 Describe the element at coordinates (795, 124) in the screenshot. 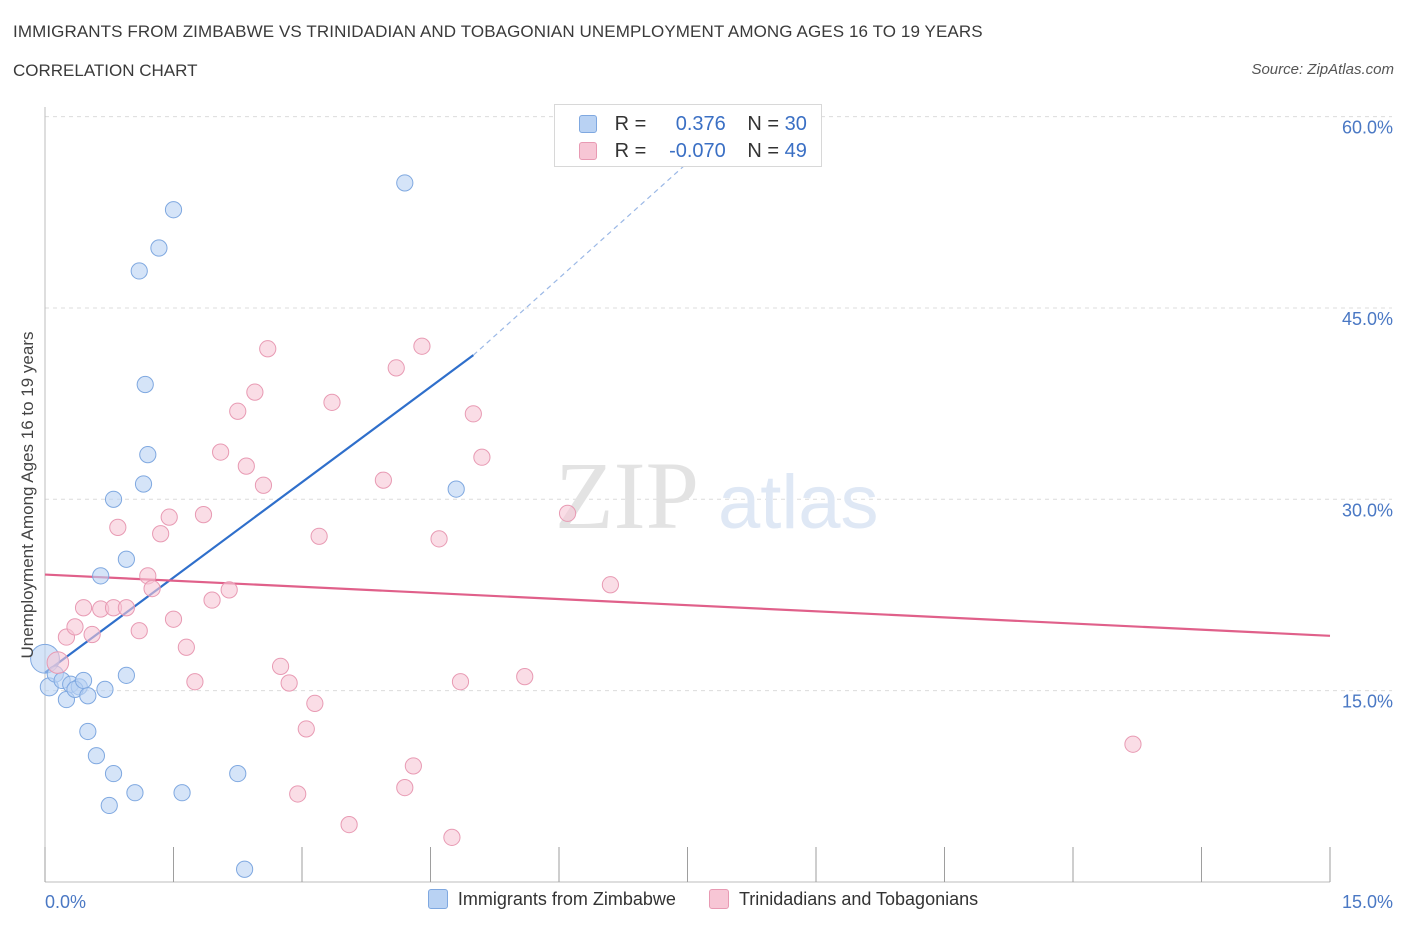

I see `n-value: 30` at that location.